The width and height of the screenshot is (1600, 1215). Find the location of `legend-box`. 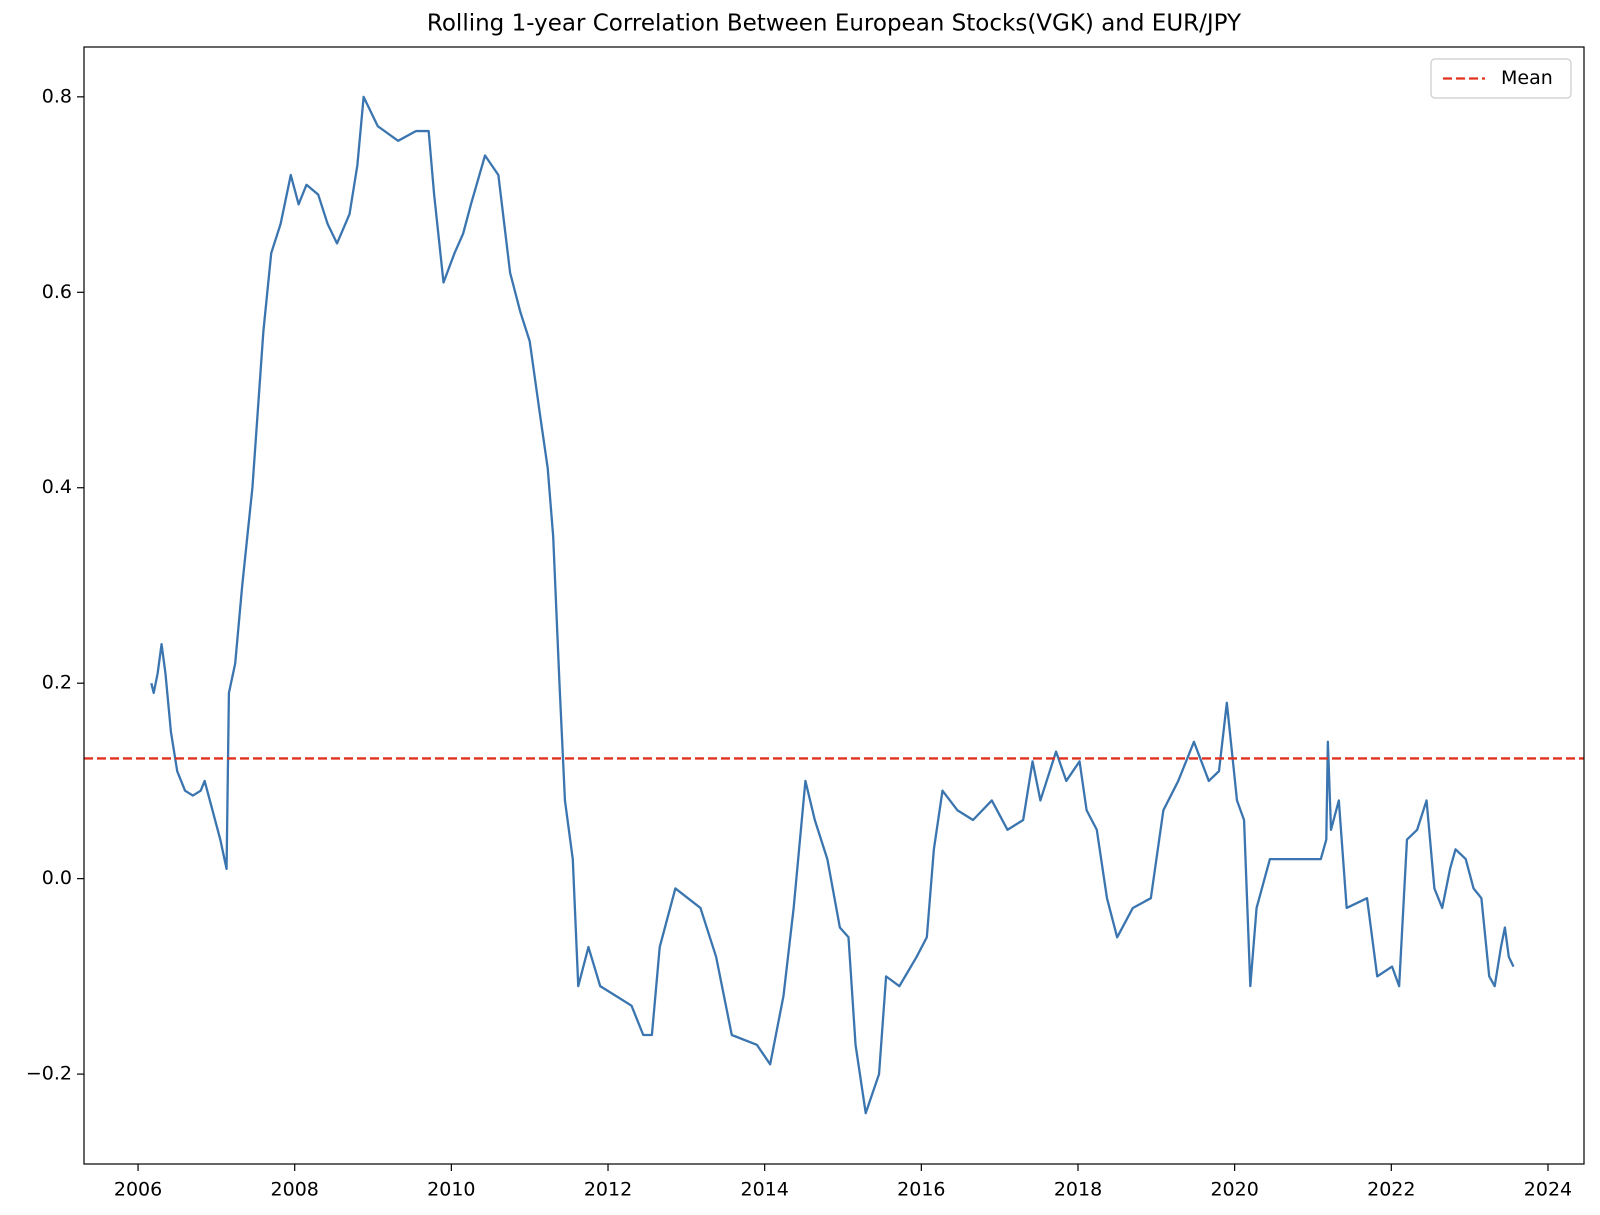

legend-box is located at coordinates (1501, 78).